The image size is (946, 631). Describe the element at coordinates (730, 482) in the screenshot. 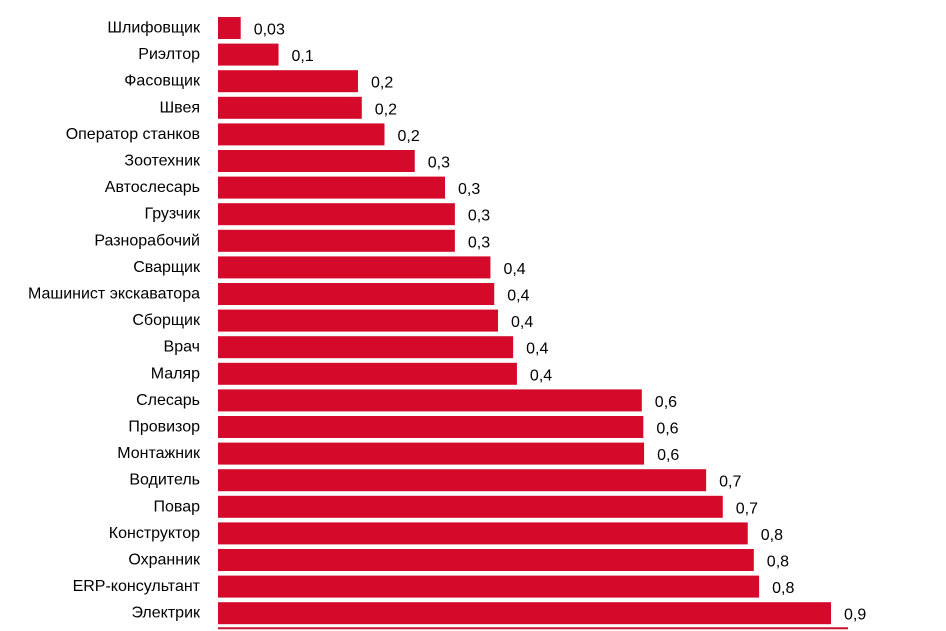

I see `value-label-18: 0,7` at that location.